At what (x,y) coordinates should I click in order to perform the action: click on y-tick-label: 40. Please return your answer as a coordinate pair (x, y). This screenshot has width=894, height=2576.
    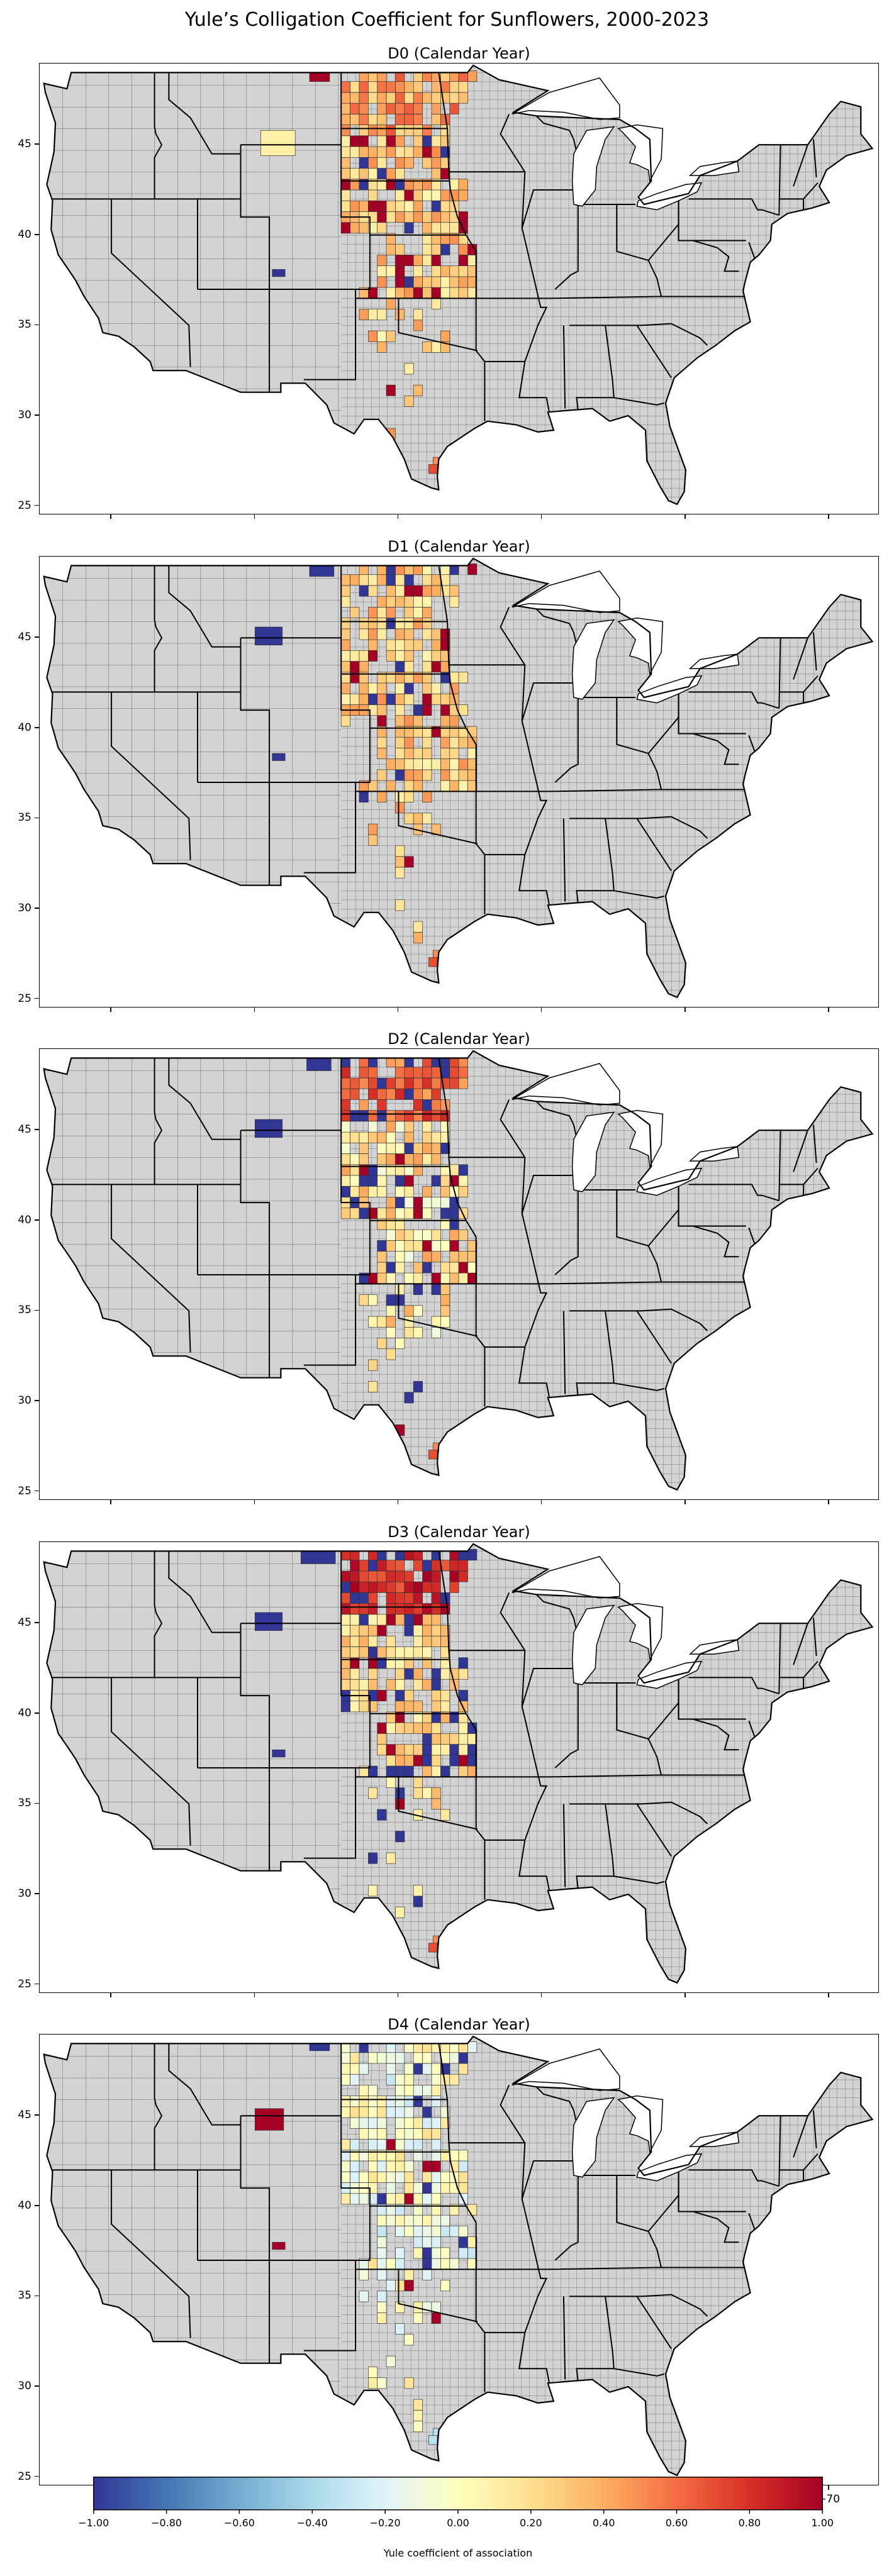
    Looking at the image, I should click on (24, 727).